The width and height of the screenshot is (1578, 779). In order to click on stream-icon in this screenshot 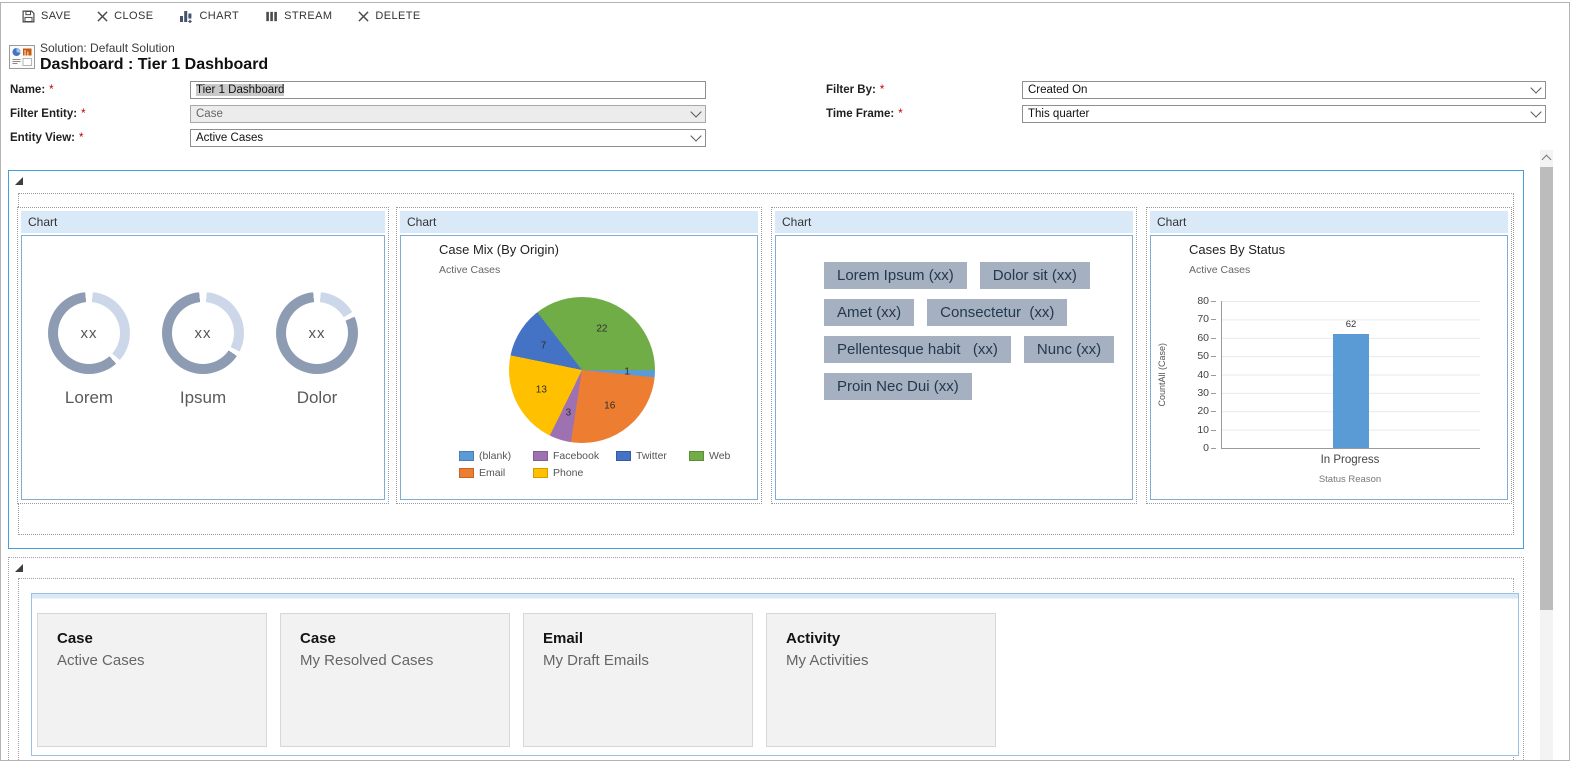, I will do `click(271, 16)`.